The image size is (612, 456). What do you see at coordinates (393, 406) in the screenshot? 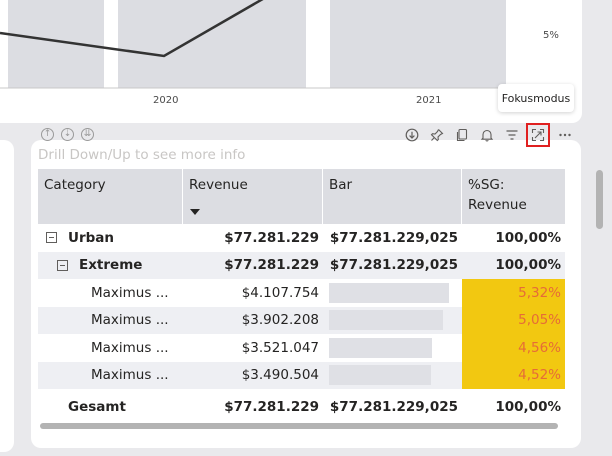
I see `total-bar: $77.281.229,025` at bounding box center [393, 406].